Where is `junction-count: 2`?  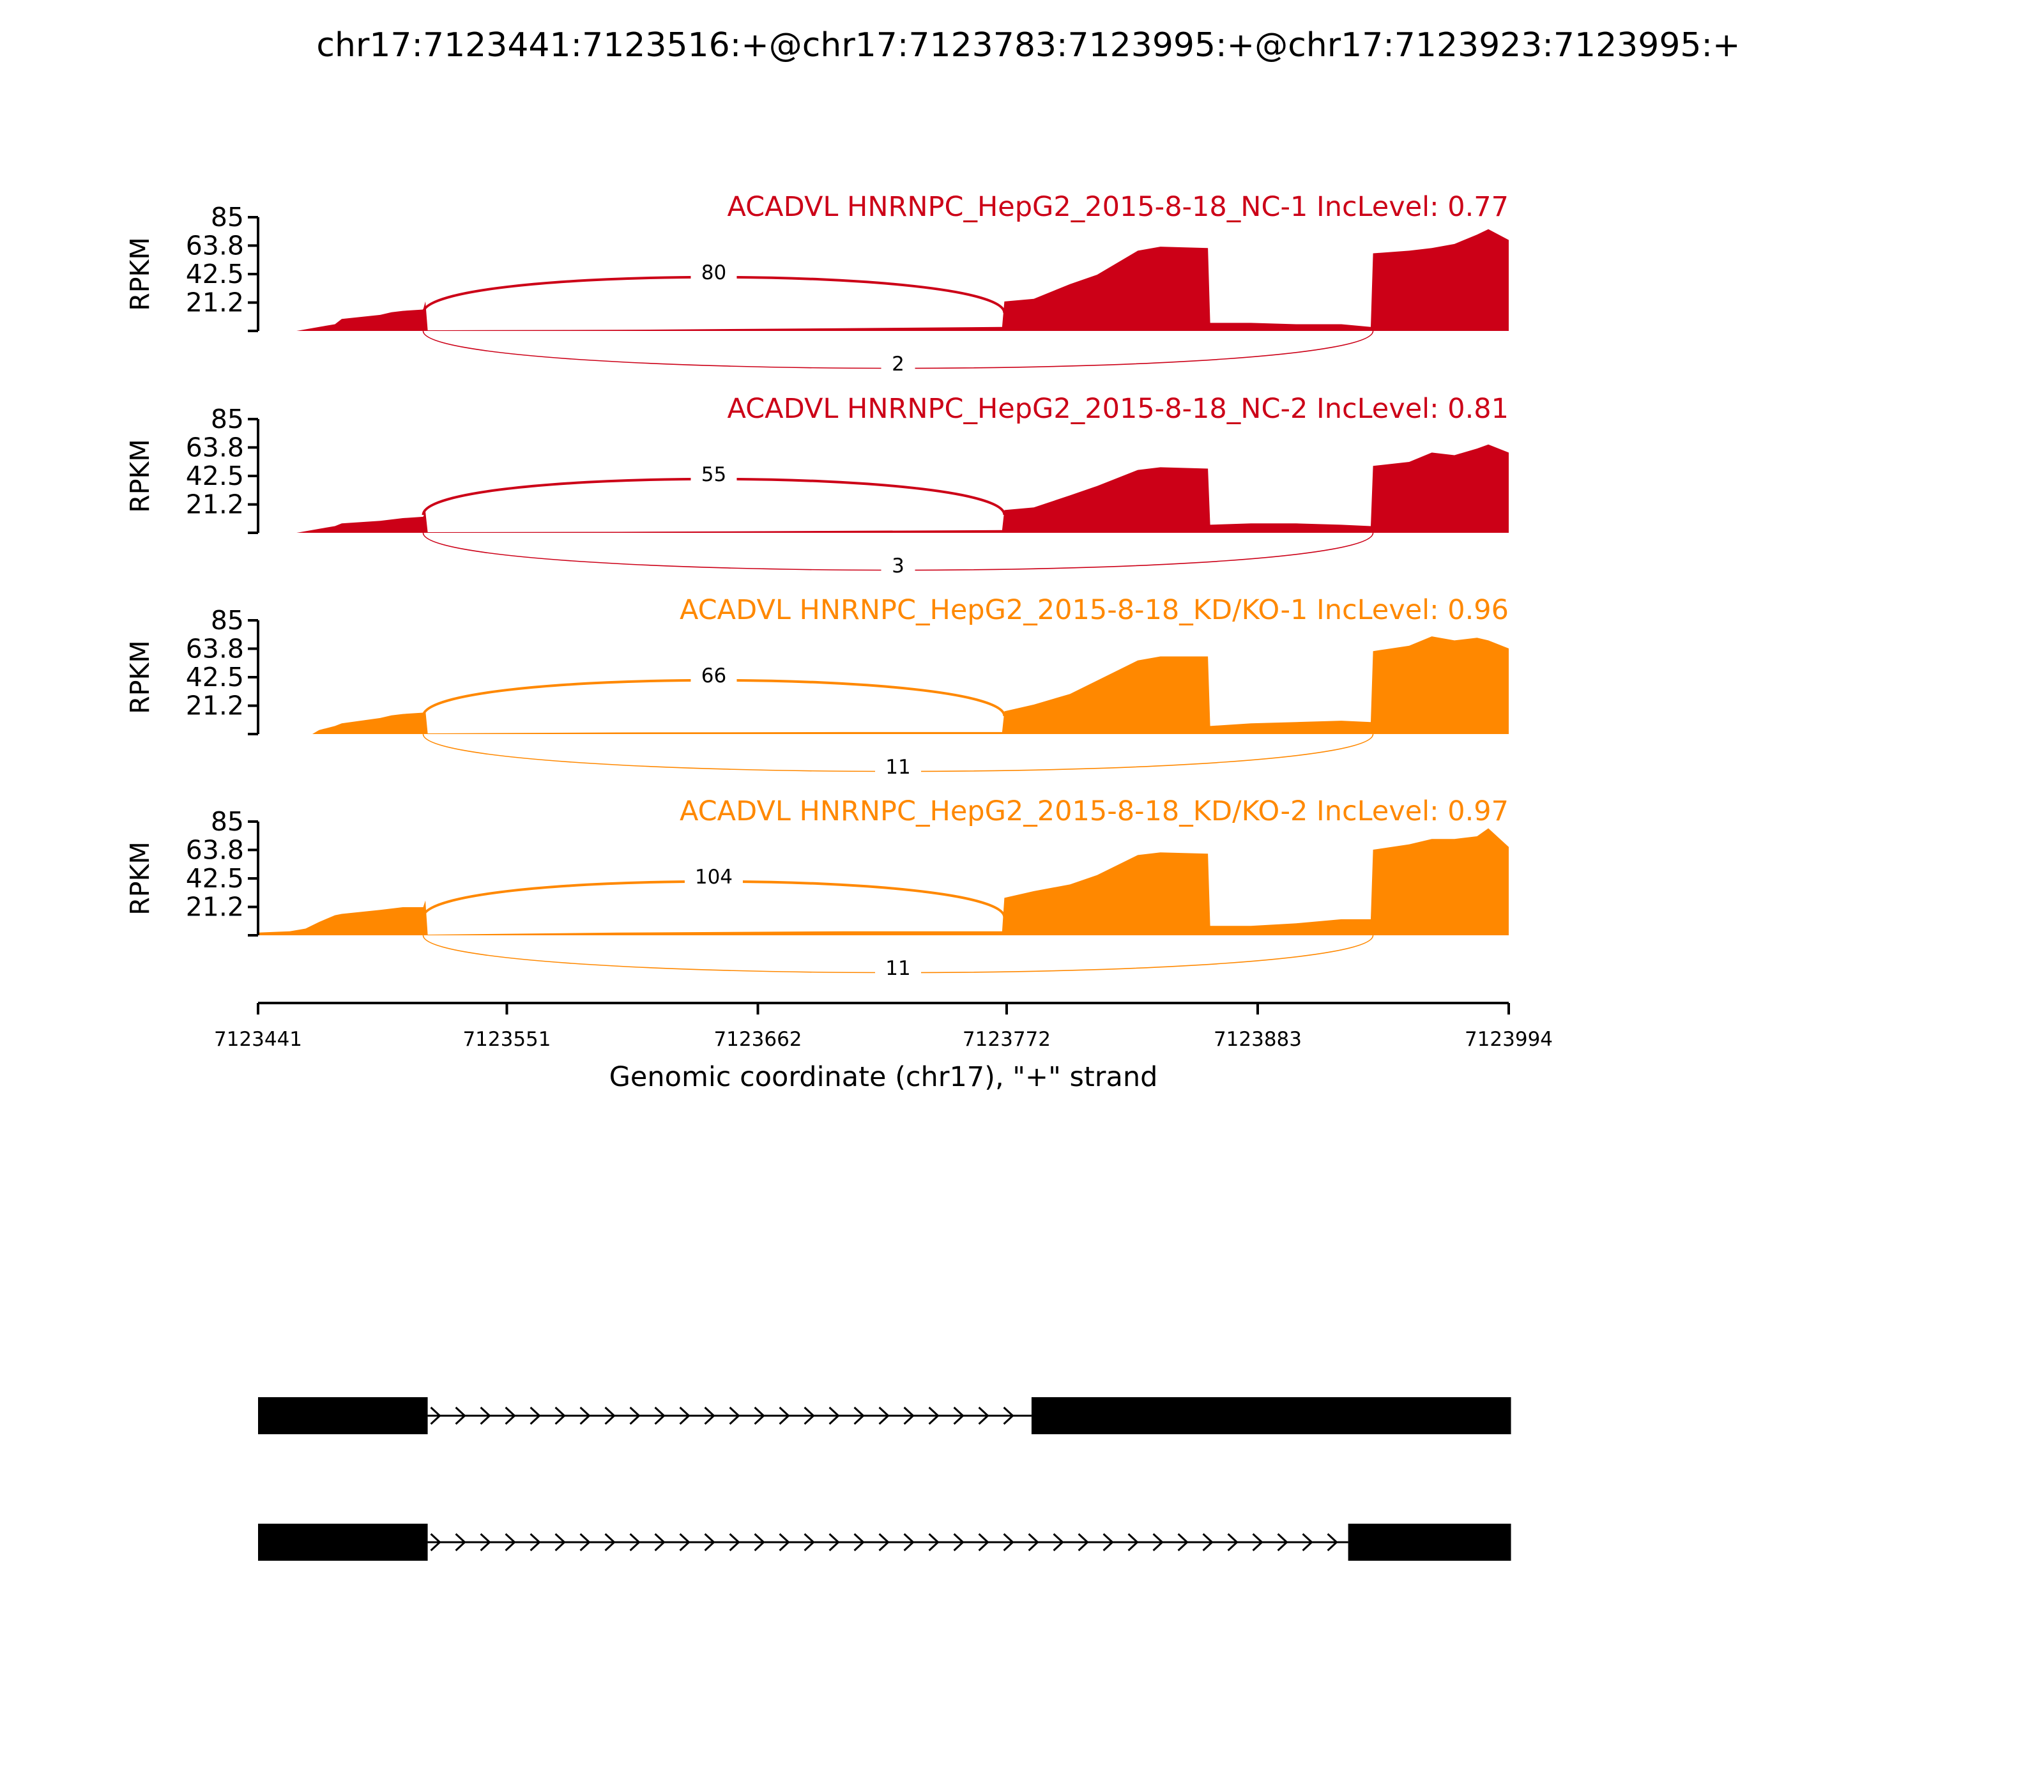 junction-count: 2 is located at coordinates (898, 365).